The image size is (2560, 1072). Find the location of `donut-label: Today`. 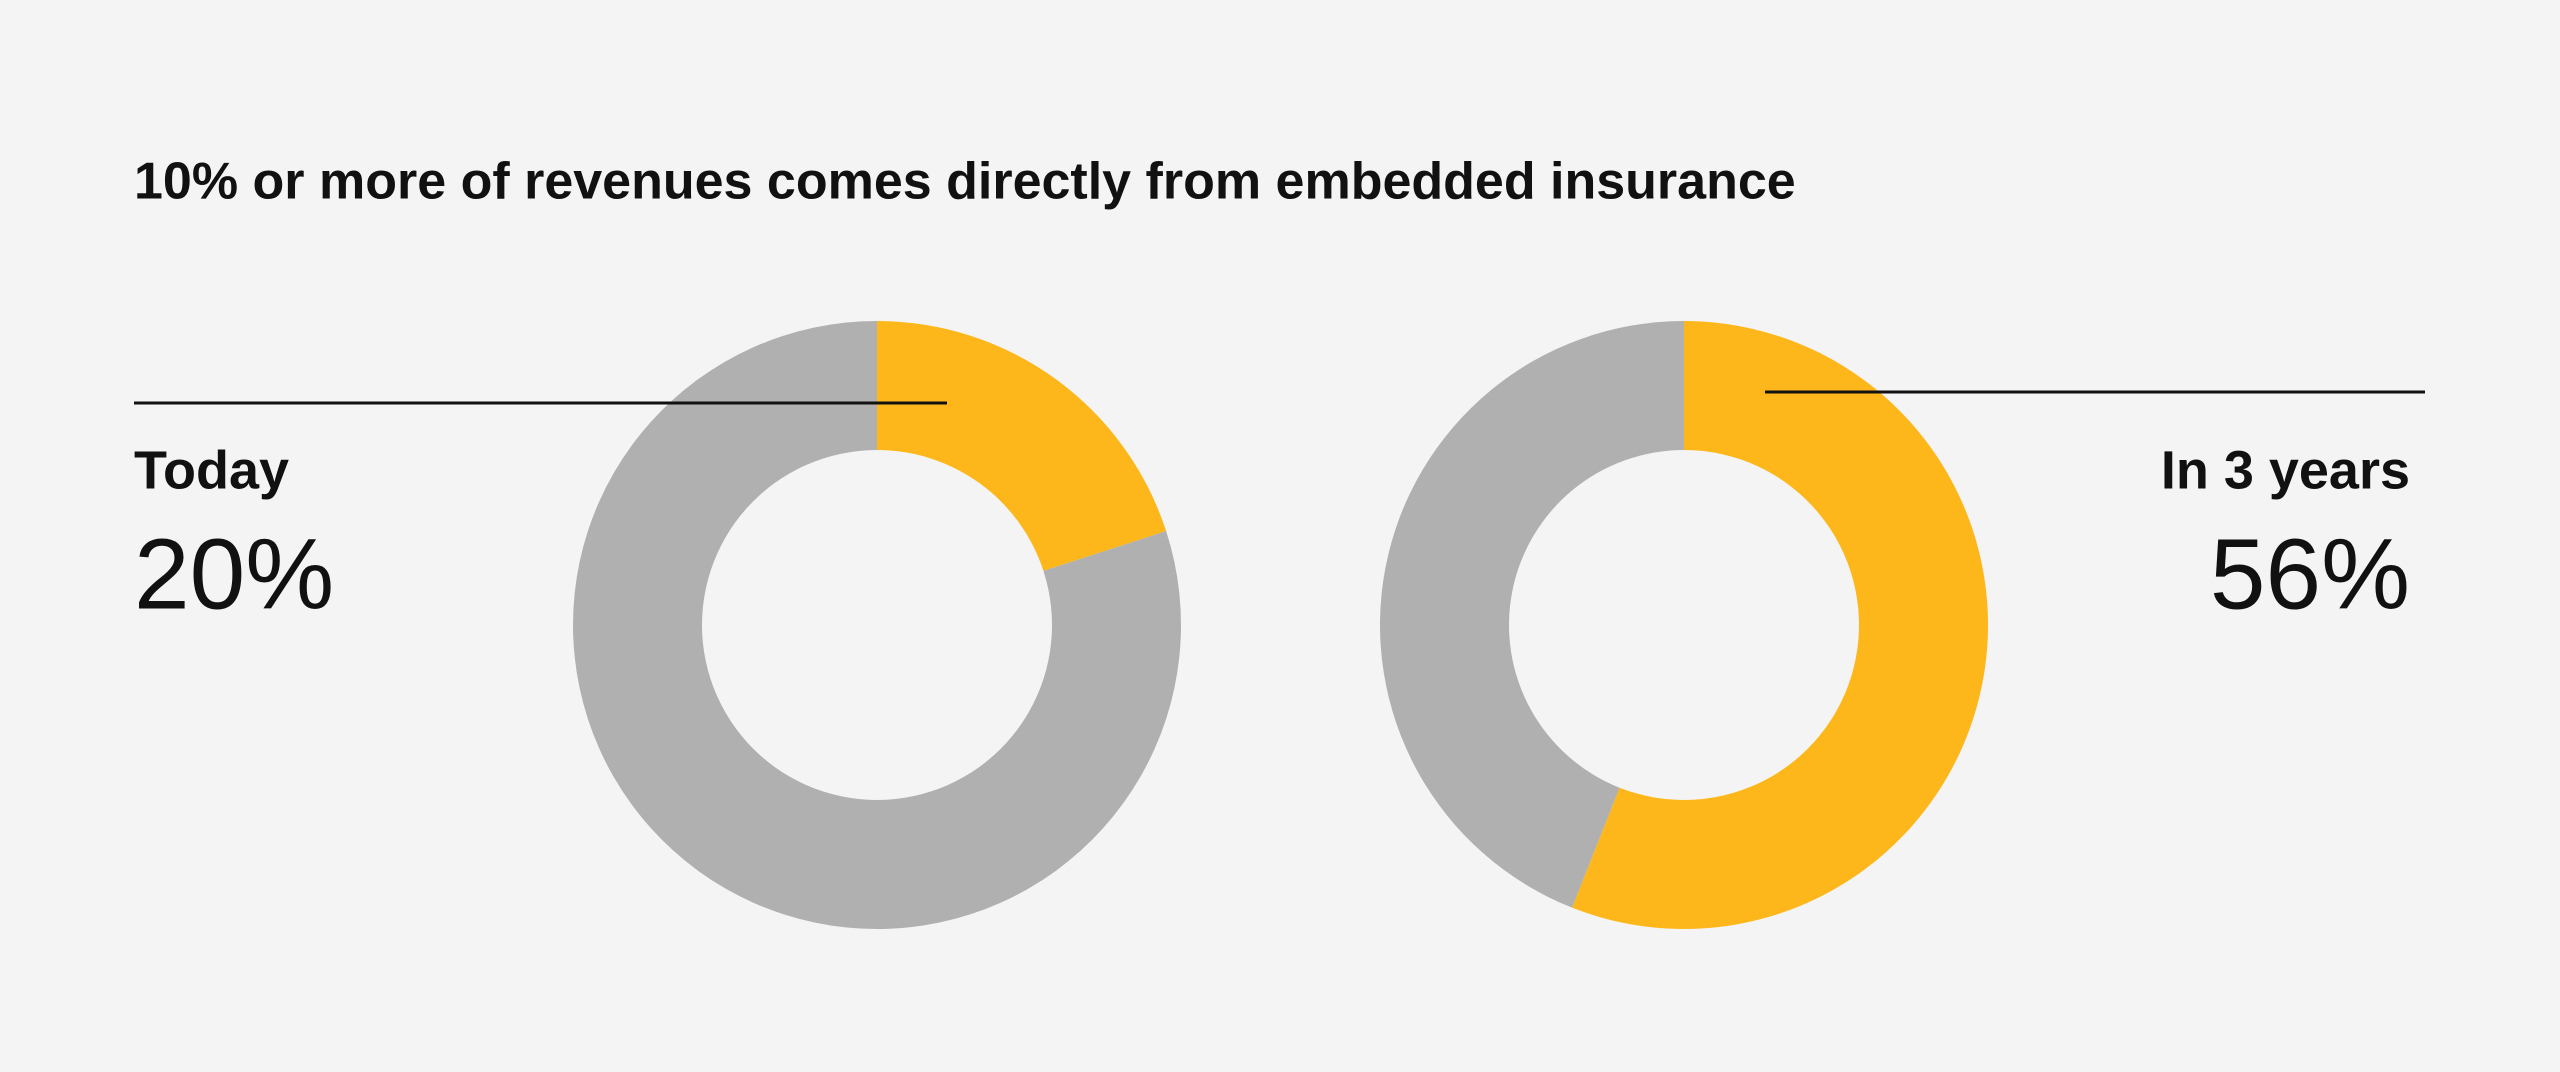

donut-label: Today is located at coordinates (211, 470).